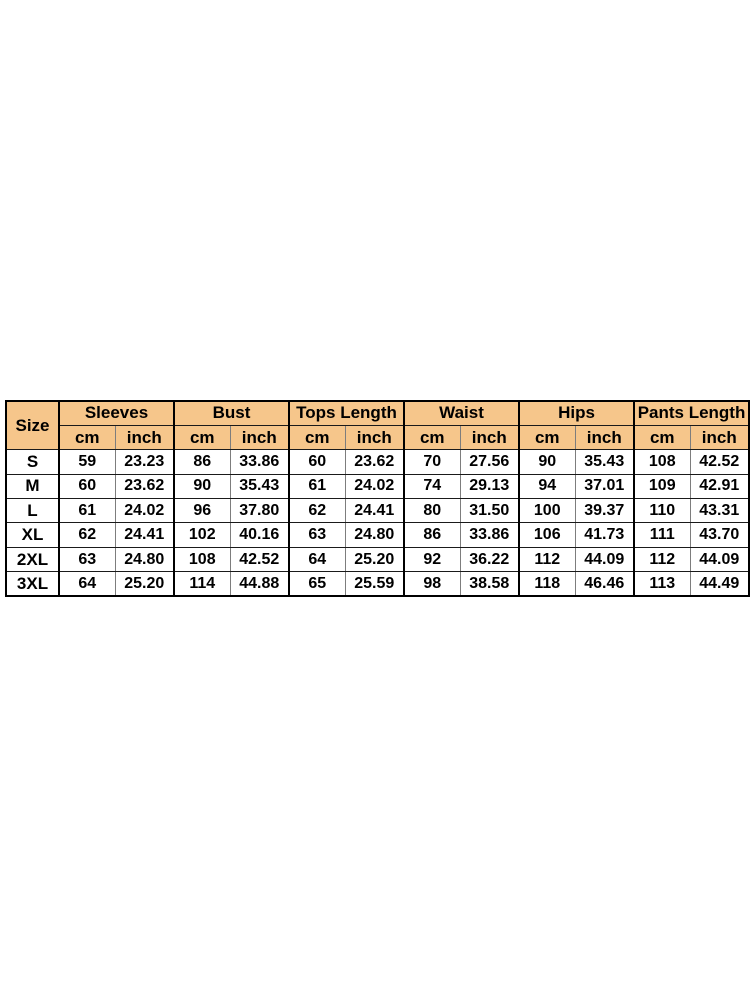 This screenshot has width=750, height=1000. I want to click on unit-header-sleeves-cm: cm, so click(87, 437).